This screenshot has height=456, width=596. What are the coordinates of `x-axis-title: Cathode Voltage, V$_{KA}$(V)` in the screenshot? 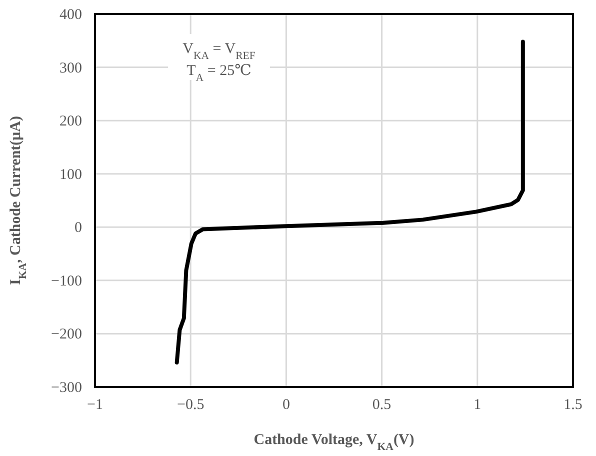 It's located at (334, 442).